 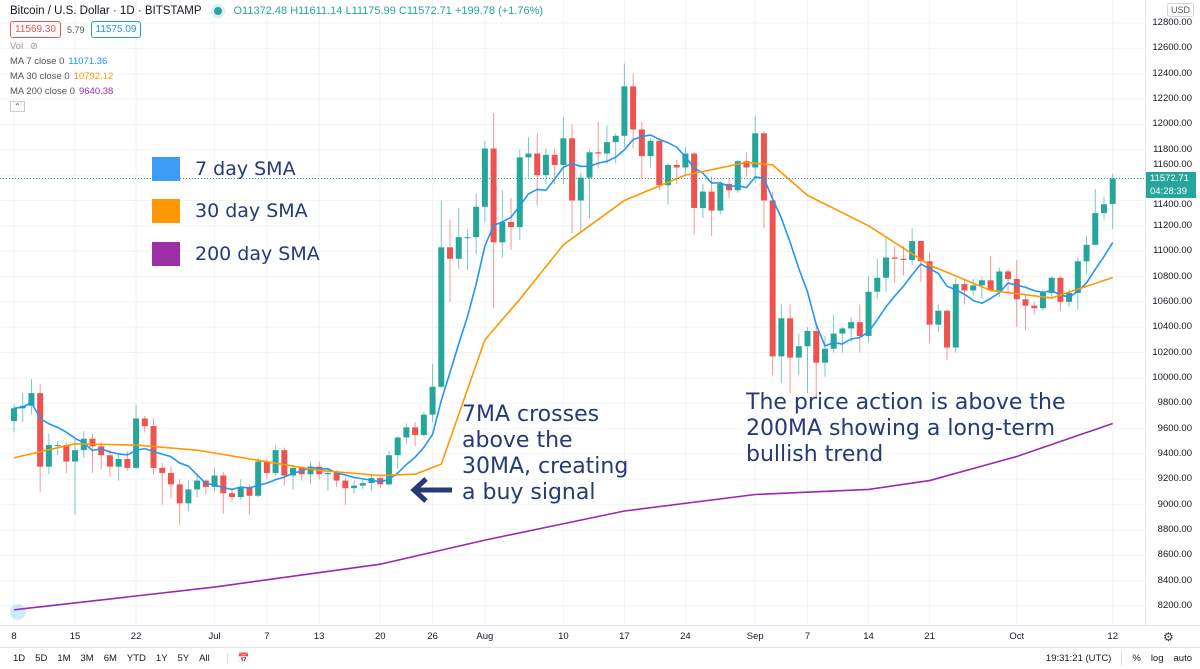 What do you see at coordinates (257, 254) in the screenshot?
I see `legend-label: 200 day SMA` at bounding box center [257, 254].